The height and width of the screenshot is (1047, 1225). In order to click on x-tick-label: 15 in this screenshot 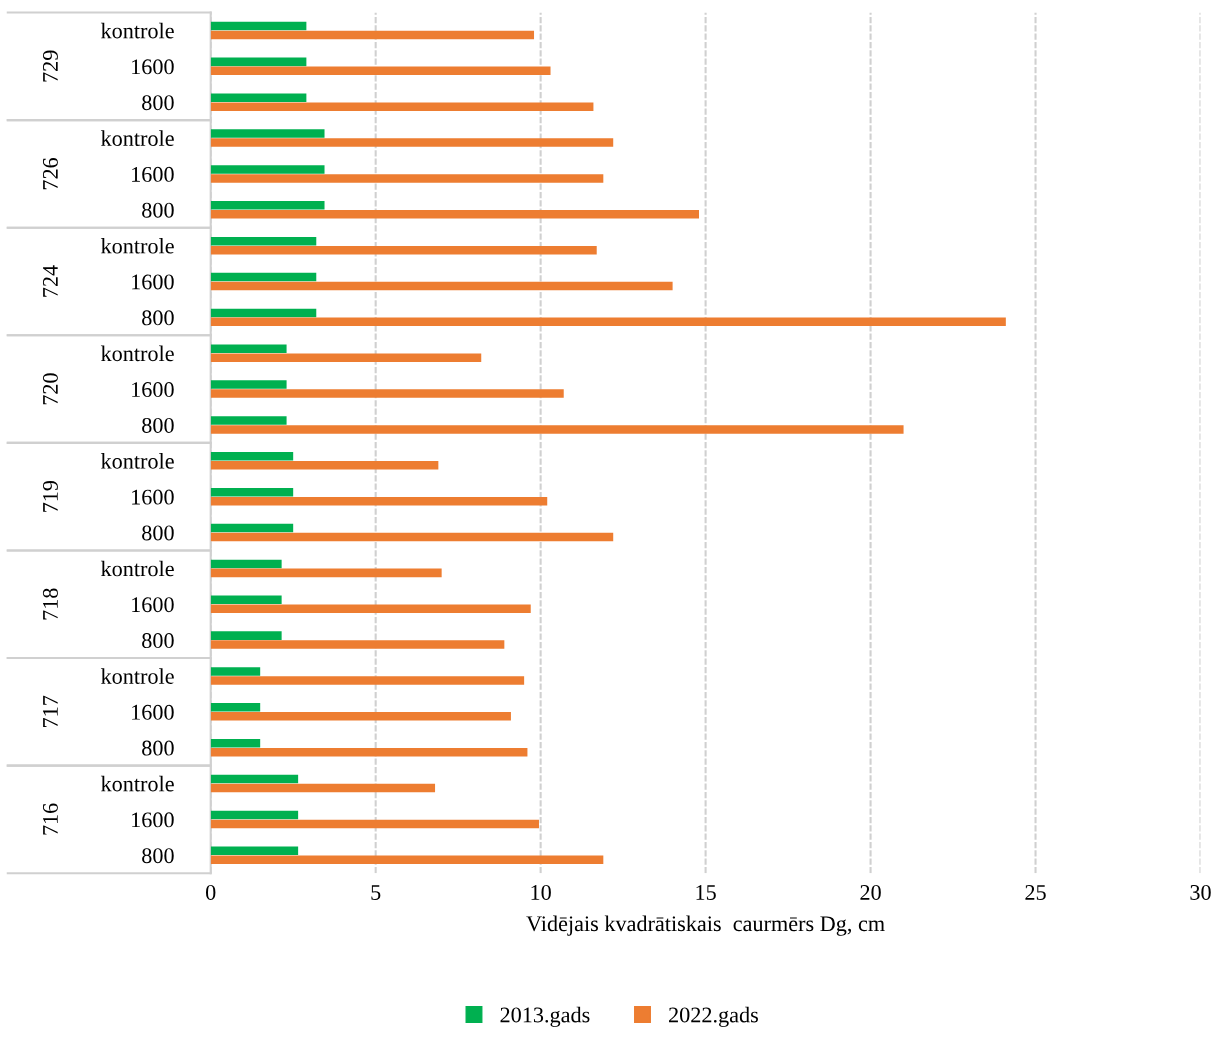, I will do `click(706, 892)`.